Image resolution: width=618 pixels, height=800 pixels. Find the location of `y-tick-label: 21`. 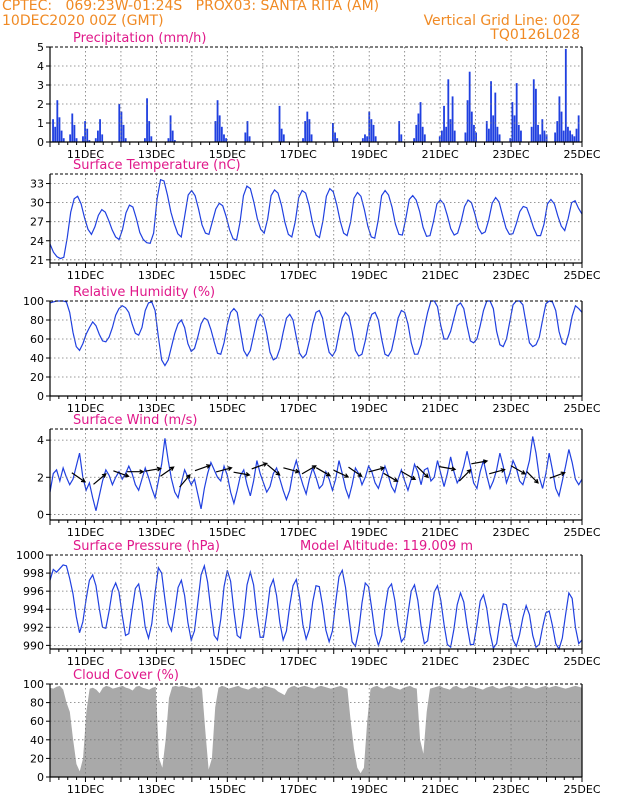

y-tick-label: 21 is located at coordinates (37, 260).